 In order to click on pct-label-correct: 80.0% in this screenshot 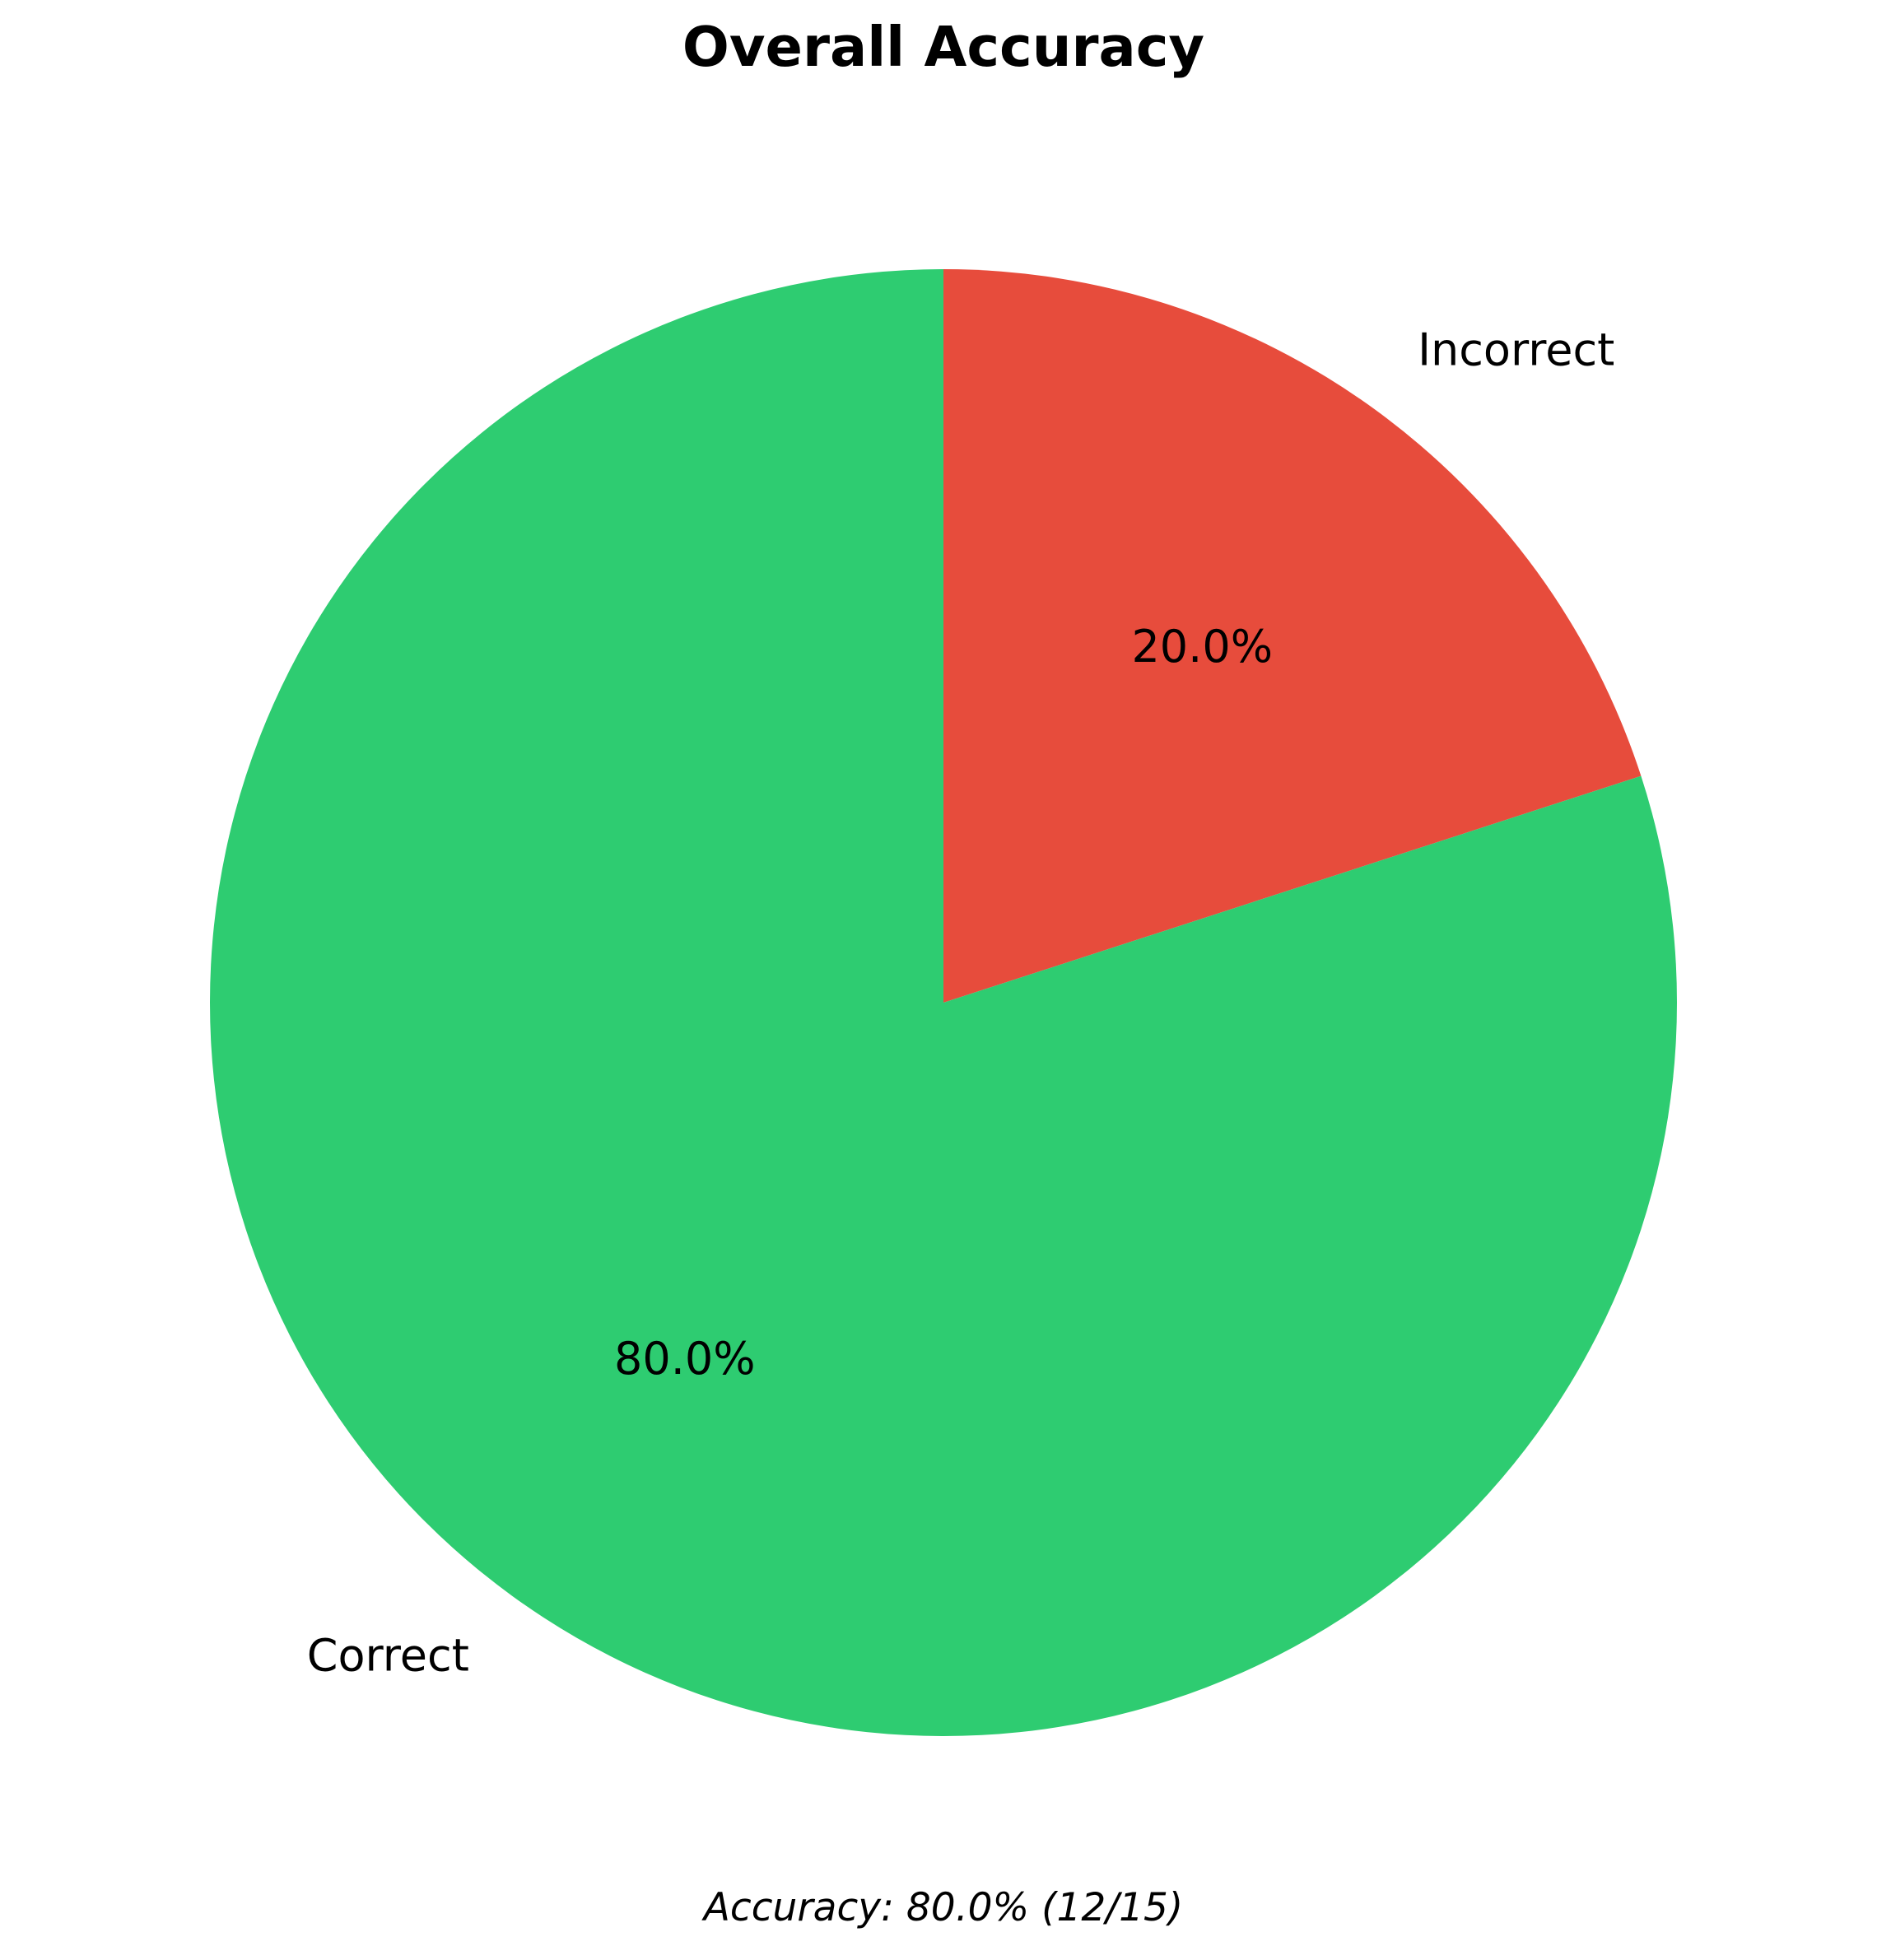, I will do `click(685, 1359)`.